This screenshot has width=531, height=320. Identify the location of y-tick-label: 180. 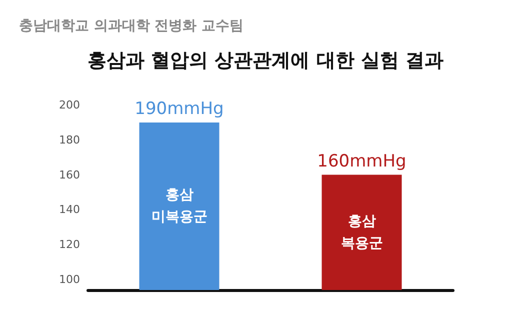
(69, 139).